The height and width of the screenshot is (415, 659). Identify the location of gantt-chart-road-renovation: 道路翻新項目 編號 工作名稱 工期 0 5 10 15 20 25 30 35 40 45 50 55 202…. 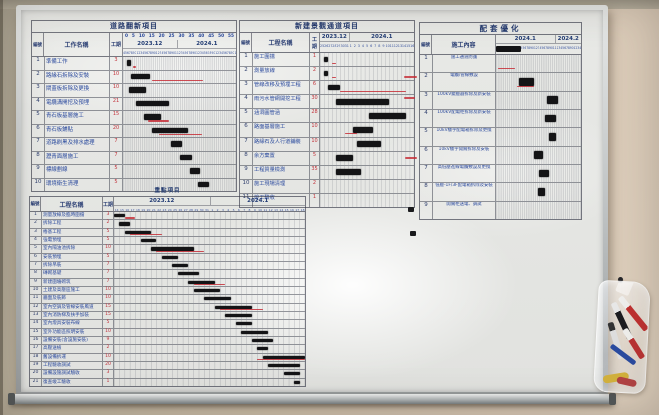
(134, 106).